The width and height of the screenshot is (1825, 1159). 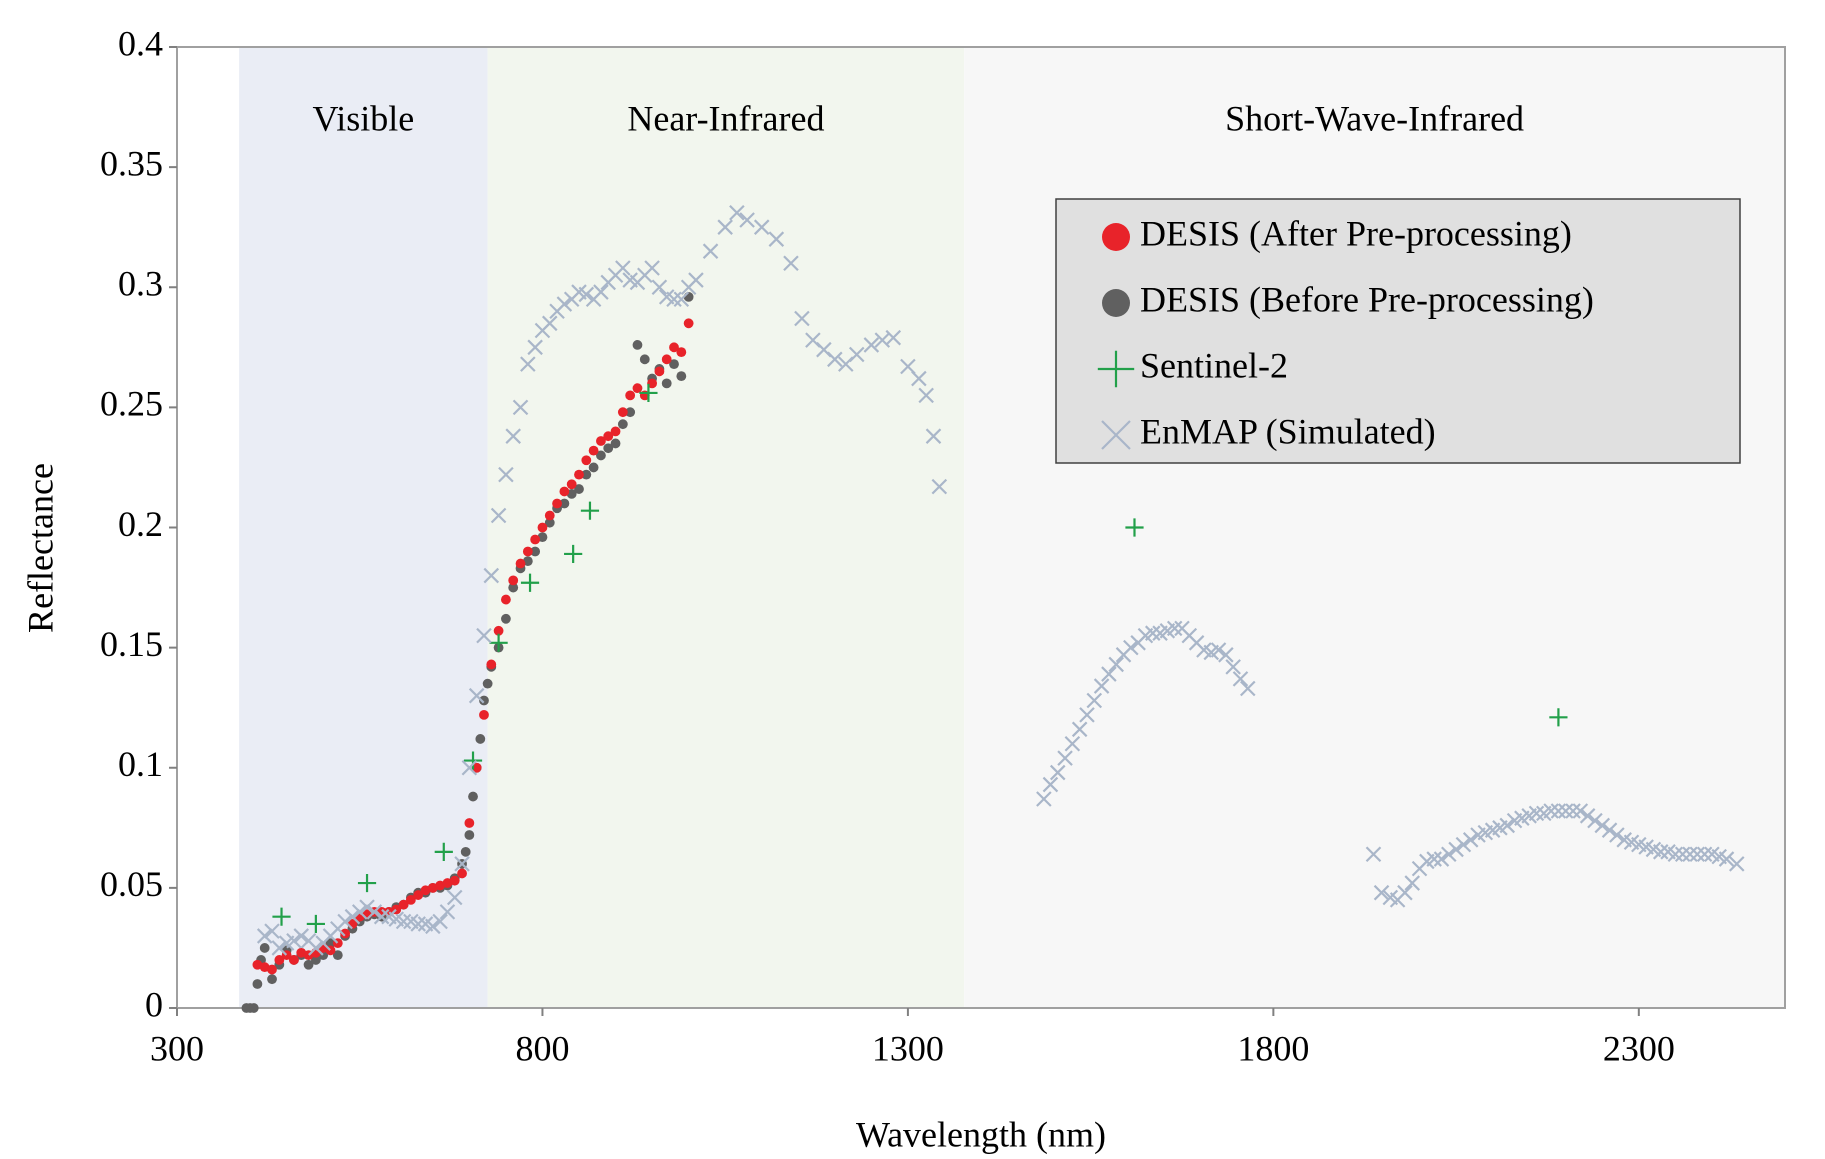 I want to click on legend-box, so click(x=1398, y=331).